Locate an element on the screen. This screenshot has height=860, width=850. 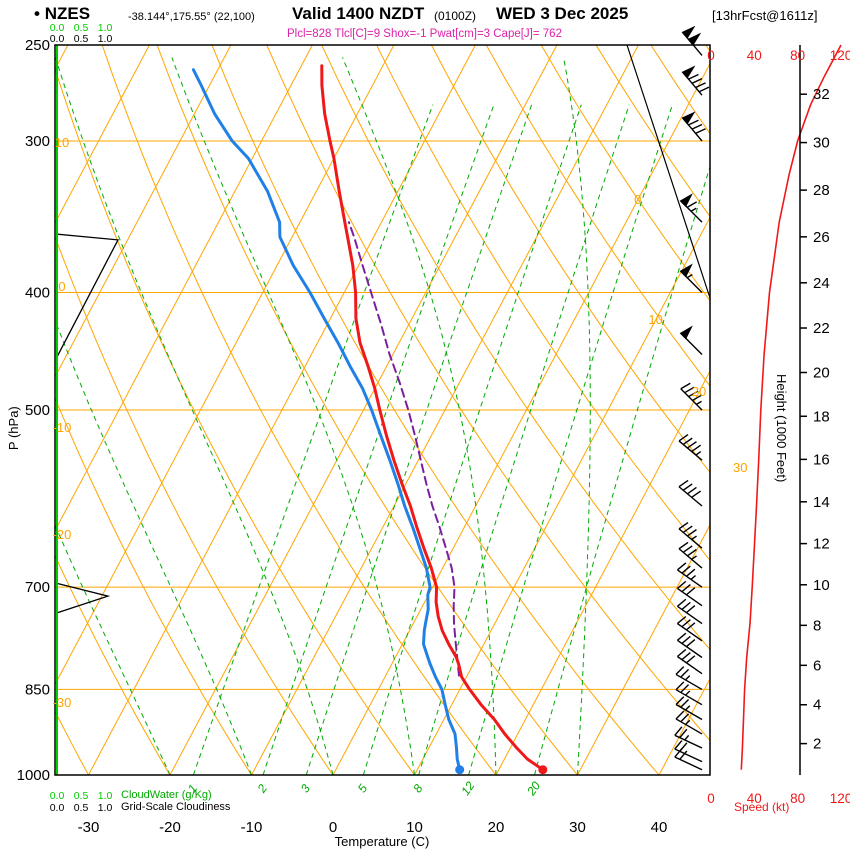
svg-text: 16 is located at coordinates (821, 459).